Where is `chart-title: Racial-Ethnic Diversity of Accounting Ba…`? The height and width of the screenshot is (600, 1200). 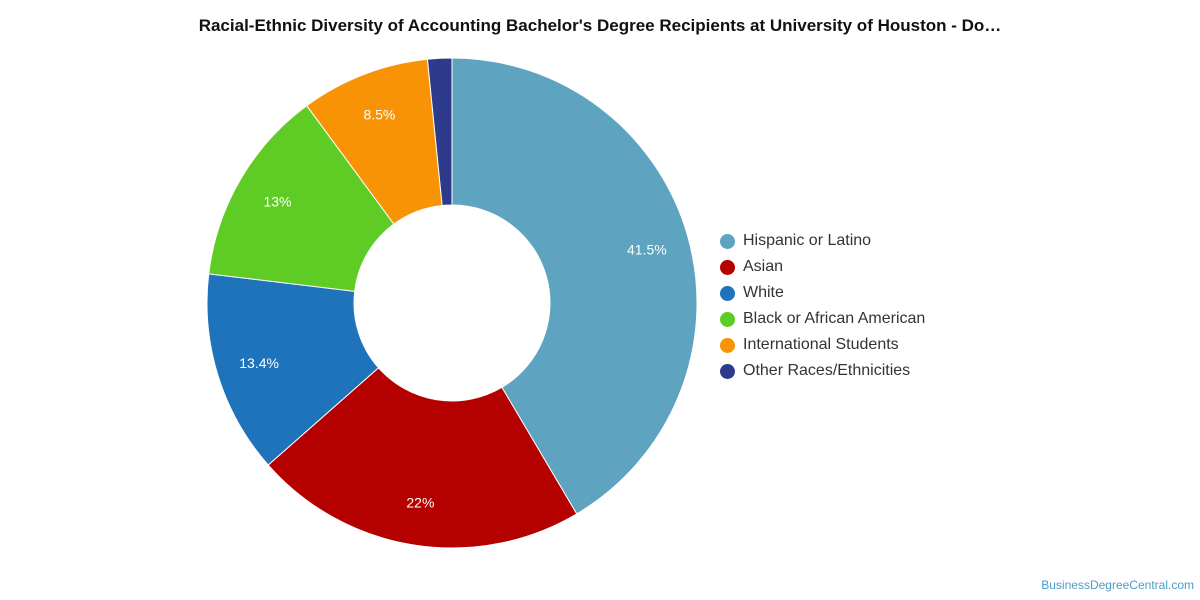
chart-title: Racial-Ethnic Diversity of Accounting Ba… is located at coordinates (600, 25).